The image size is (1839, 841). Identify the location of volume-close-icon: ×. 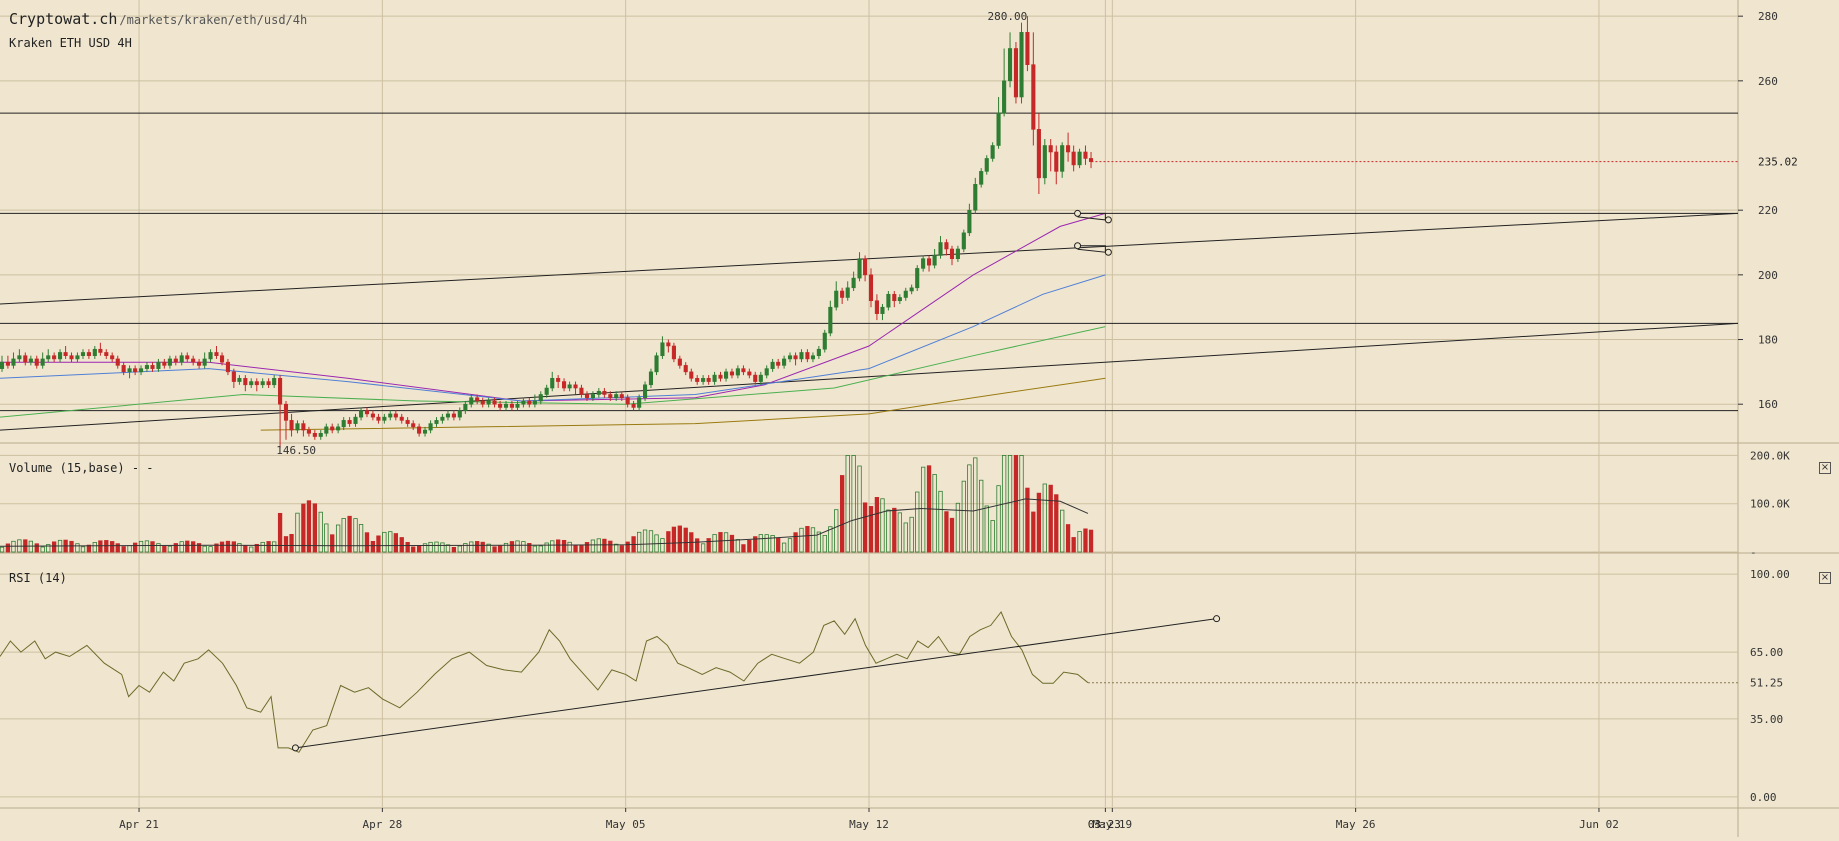
(1825, 468).